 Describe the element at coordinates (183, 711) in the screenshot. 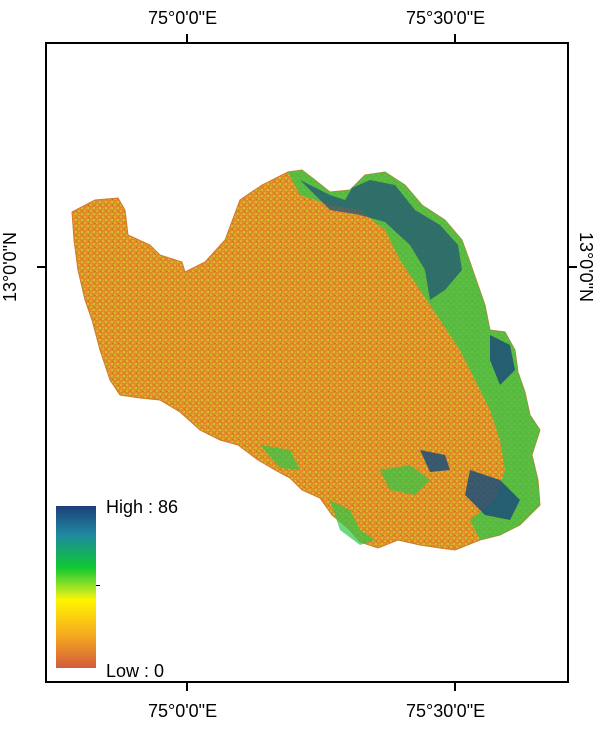

I see `bottom-longitude-label-1: 75°0'0"E` at that location.